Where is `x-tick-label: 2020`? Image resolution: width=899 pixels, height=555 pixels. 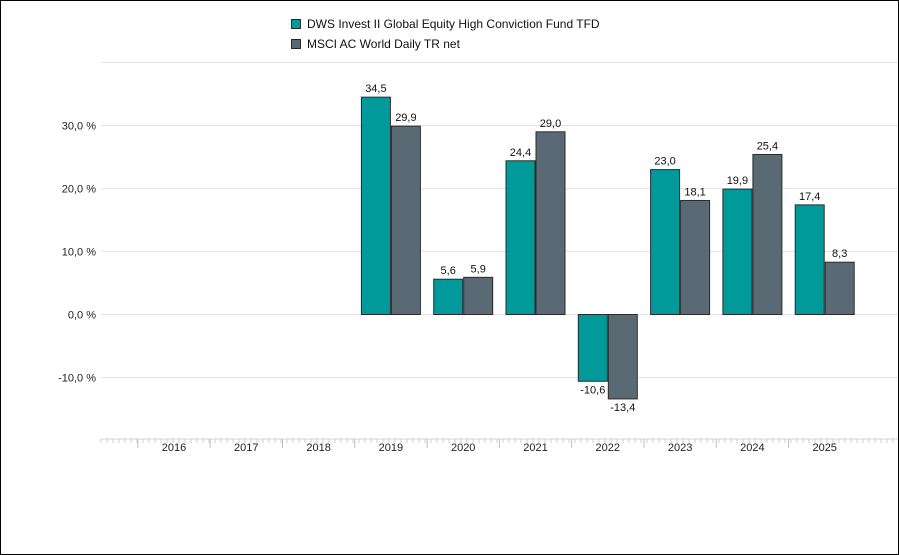
x-tick-label: 2020 is located at coordinates (463, 448).